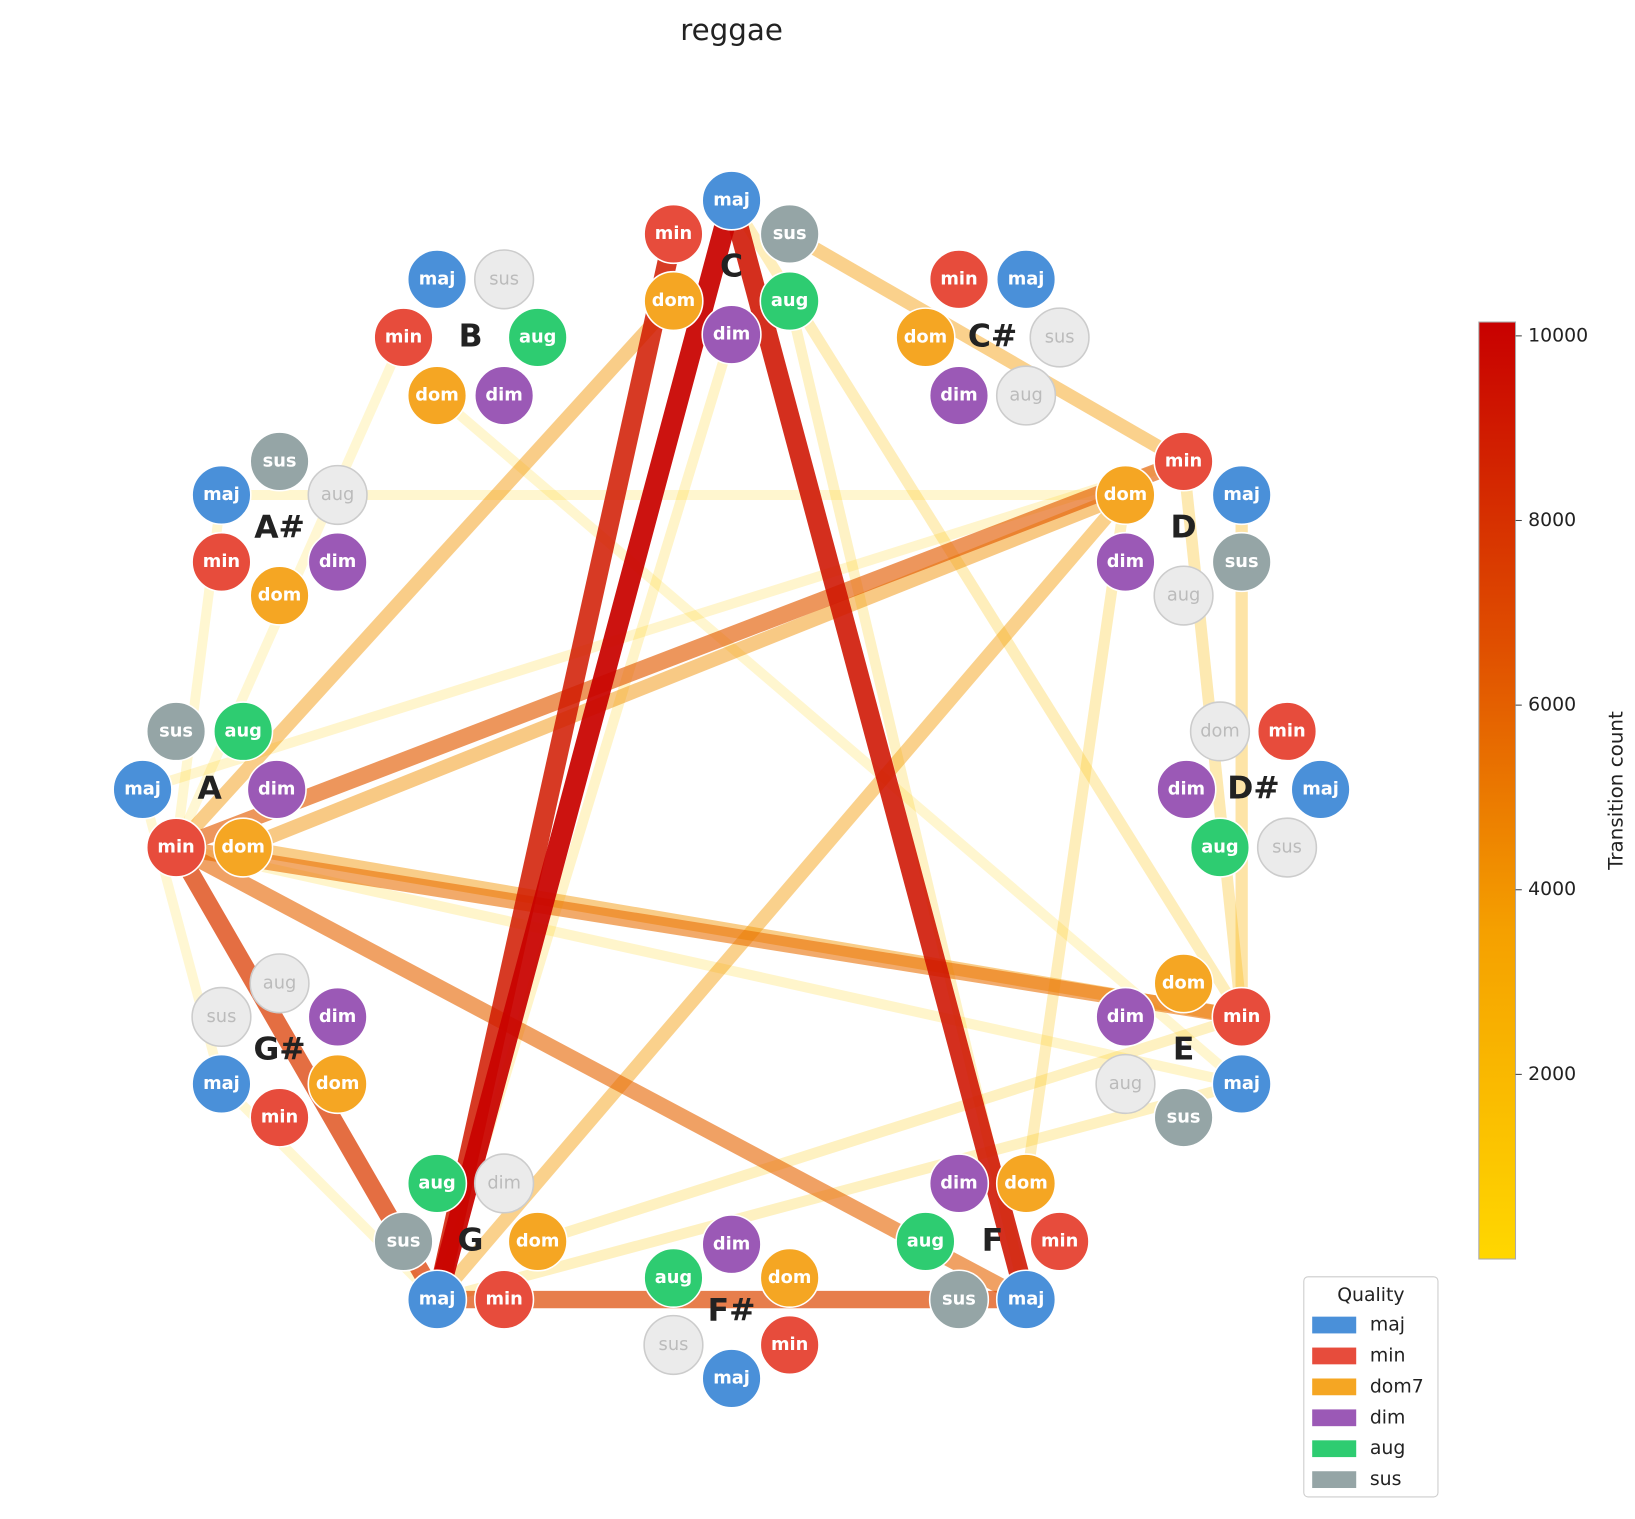  What do you see at coordinates (1368, 1402) in the screenshot?
I see `legend-entries: maj min dom7 dim aug sus` at bounding box center [1368, 1402].